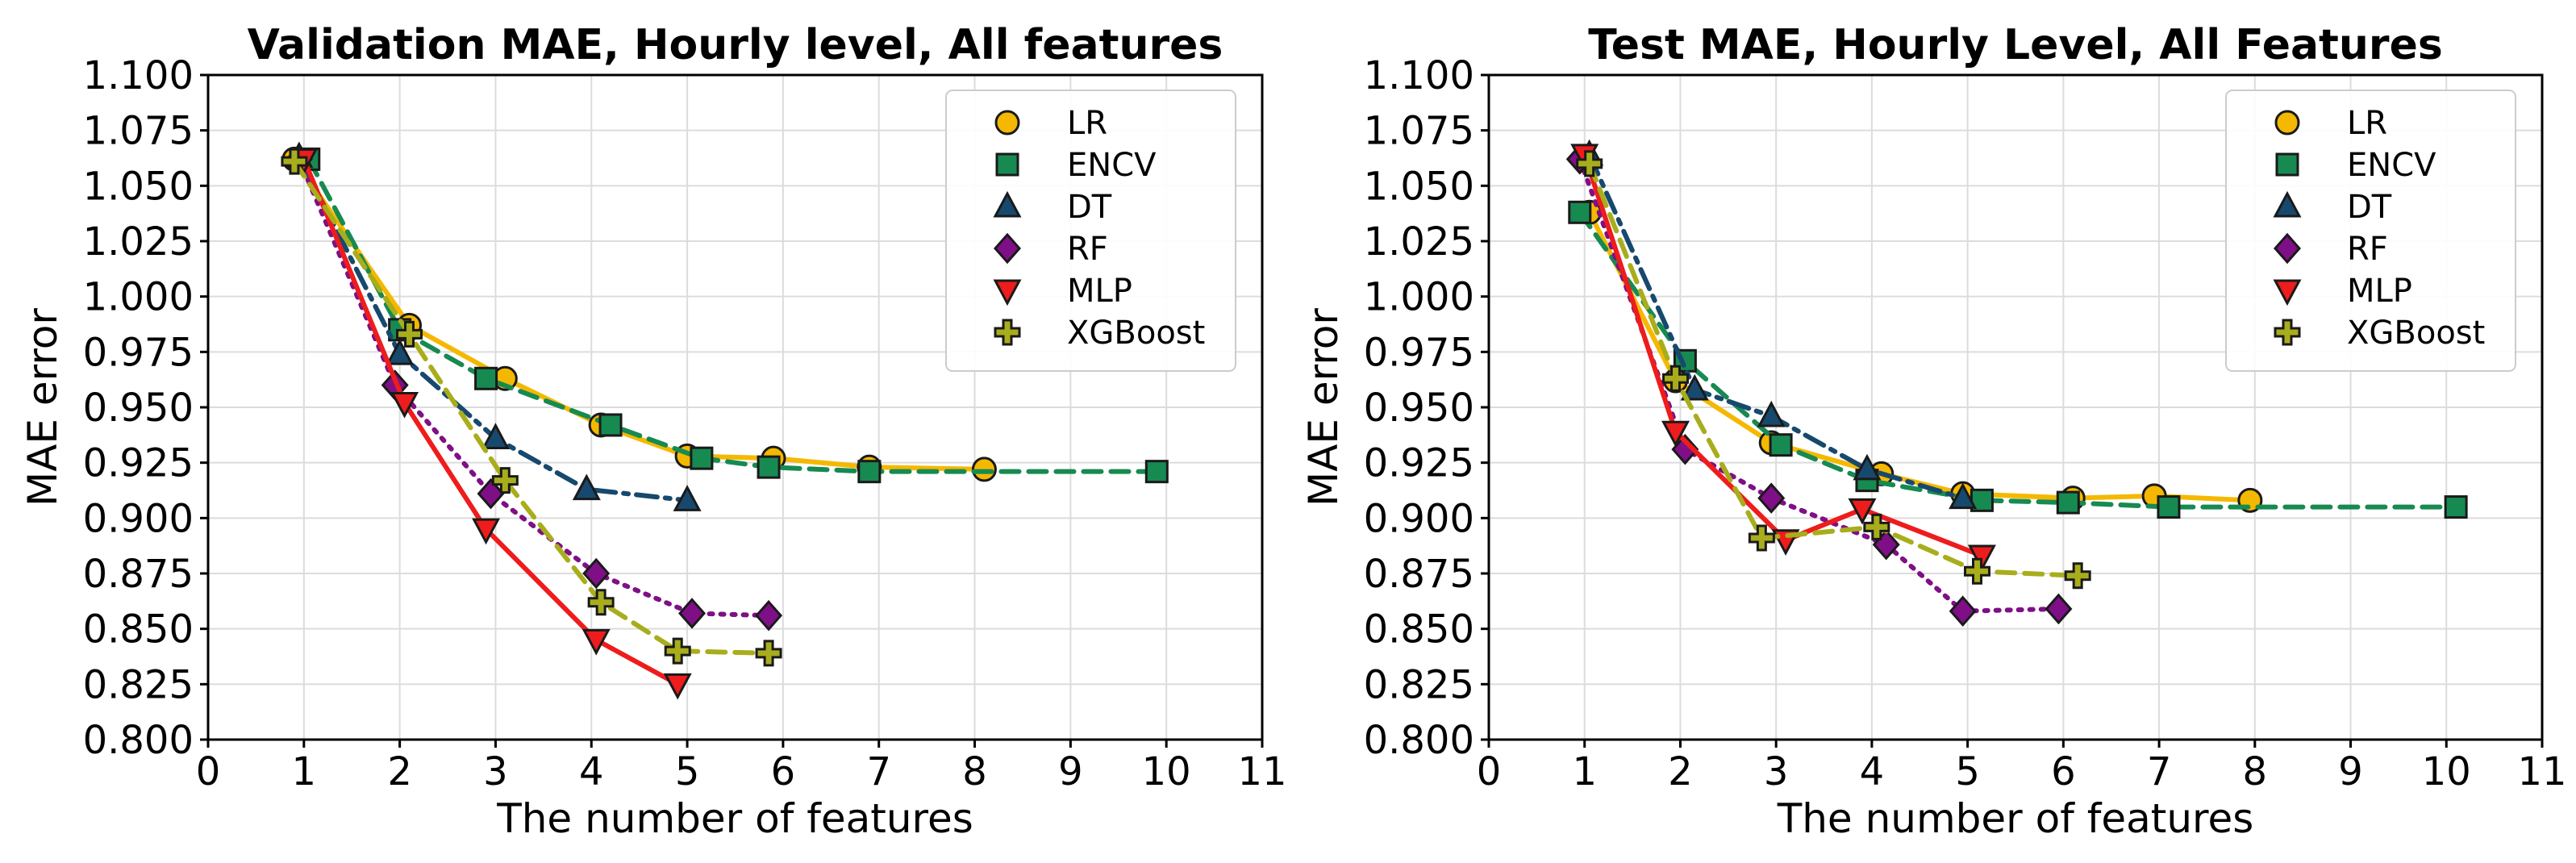 The width and height of the screenshot is (2576, 863). I want to click on y-tick-label: 0.925, so click(1419, 464).